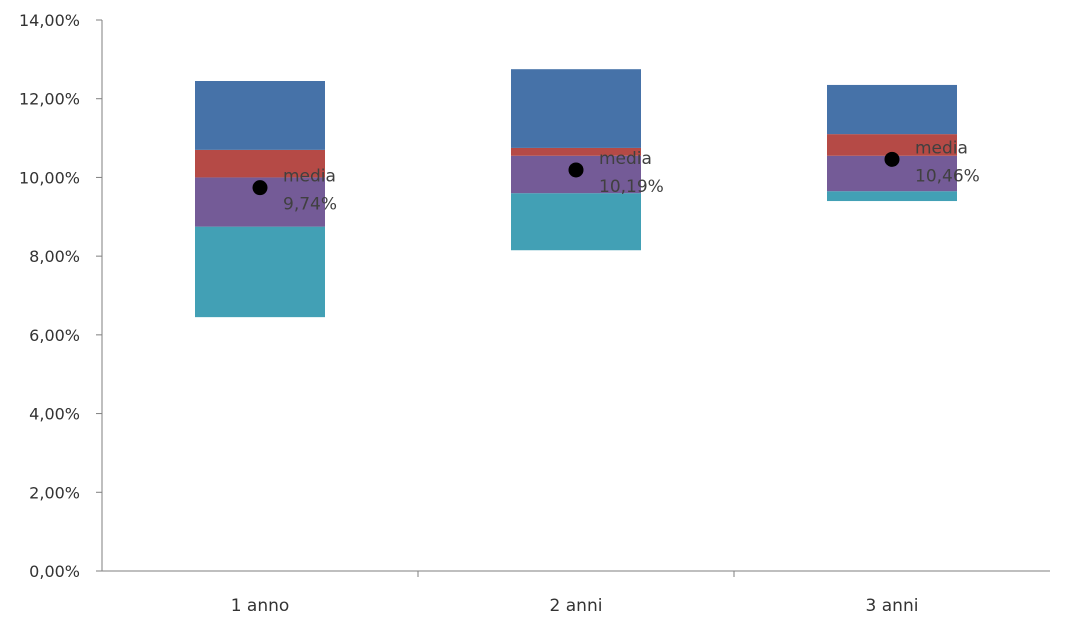  Describe the element at coordinates (49, 99) in the screenshot. I see `y-tick-label: 12,00%` at that location.